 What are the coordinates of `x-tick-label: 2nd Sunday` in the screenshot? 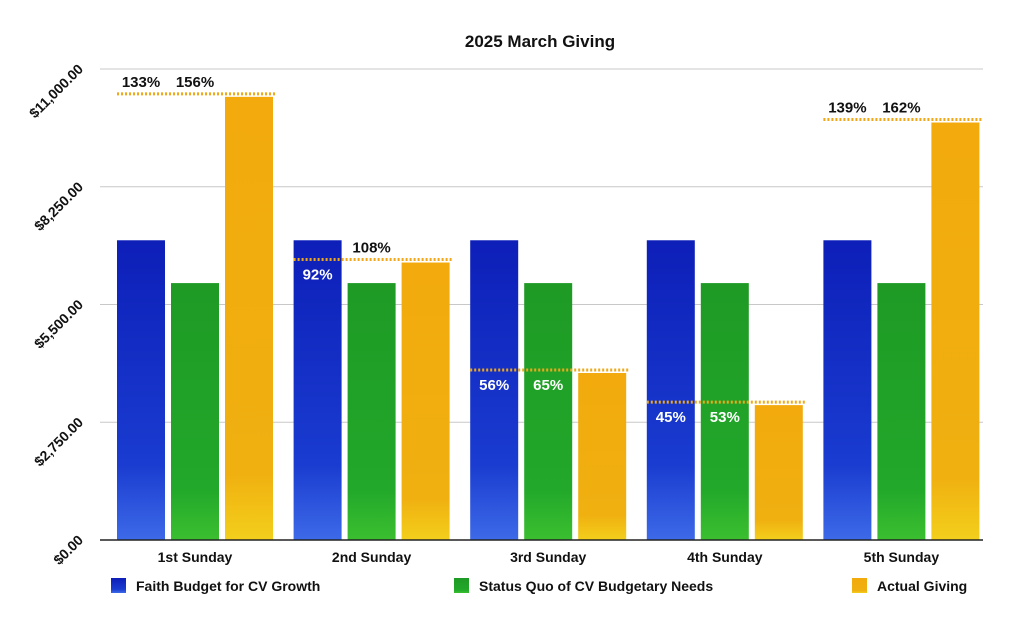 It's located at (372, 557).